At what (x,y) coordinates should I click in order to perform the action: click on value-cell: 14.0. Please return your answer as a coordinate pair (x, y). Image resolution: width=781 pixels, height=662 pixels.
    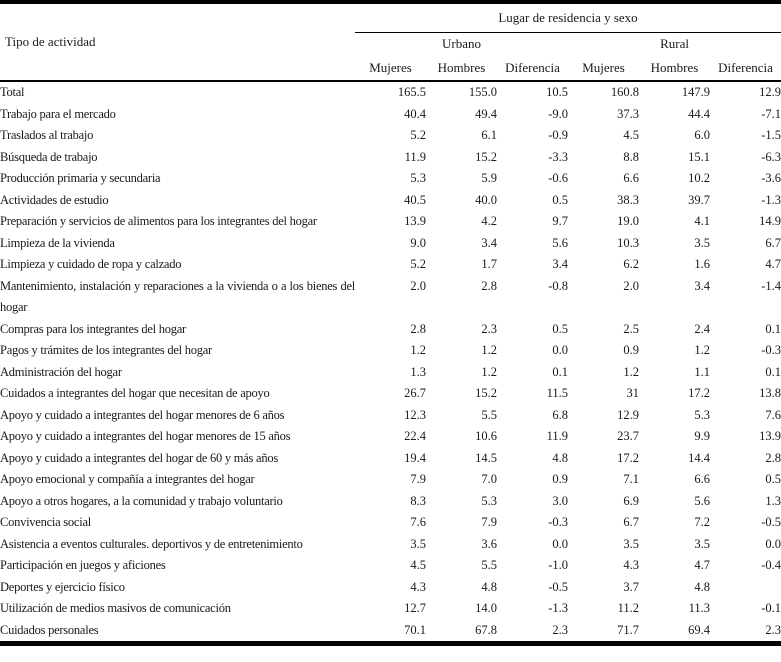
    Looking at the image, I should click on (486, 608).